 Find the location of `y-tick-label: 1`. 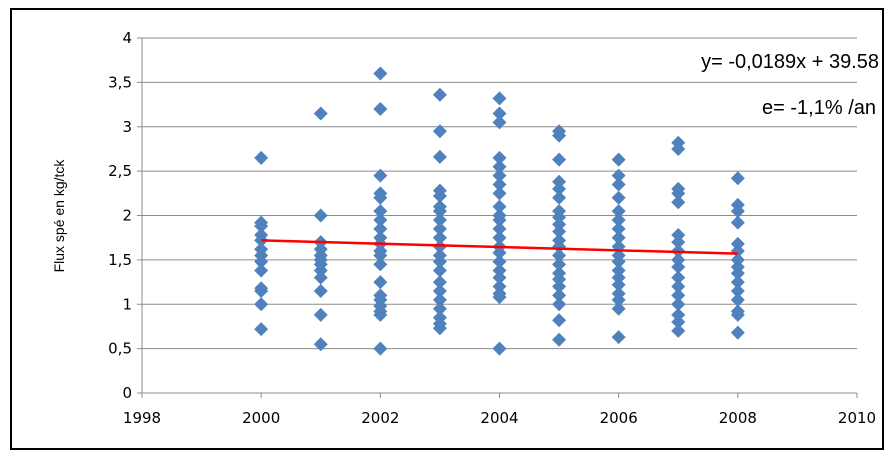

y-tick-label: 1 is located at coordinates (127, 304).